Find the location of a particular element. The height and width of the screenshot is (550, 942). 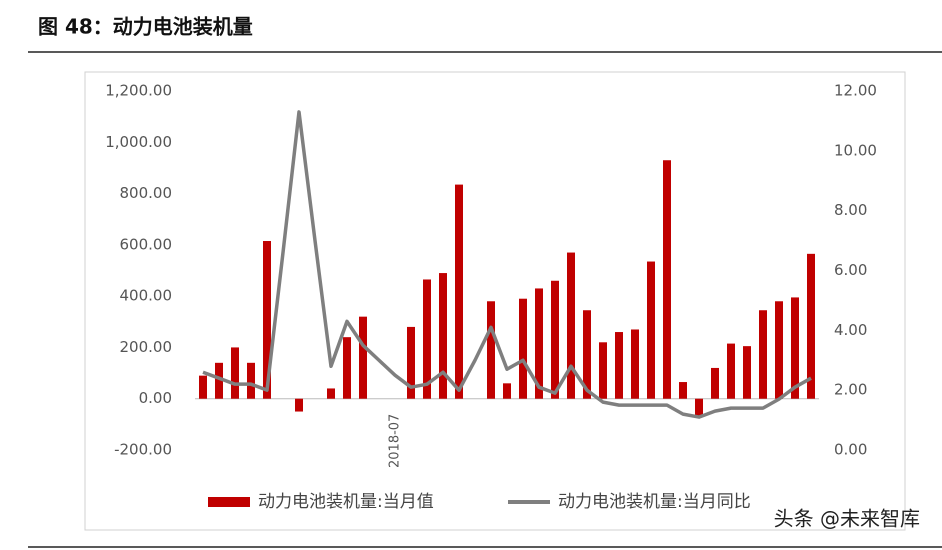

y2-tick-label: 8.00 is located at coordinates (850, 210).